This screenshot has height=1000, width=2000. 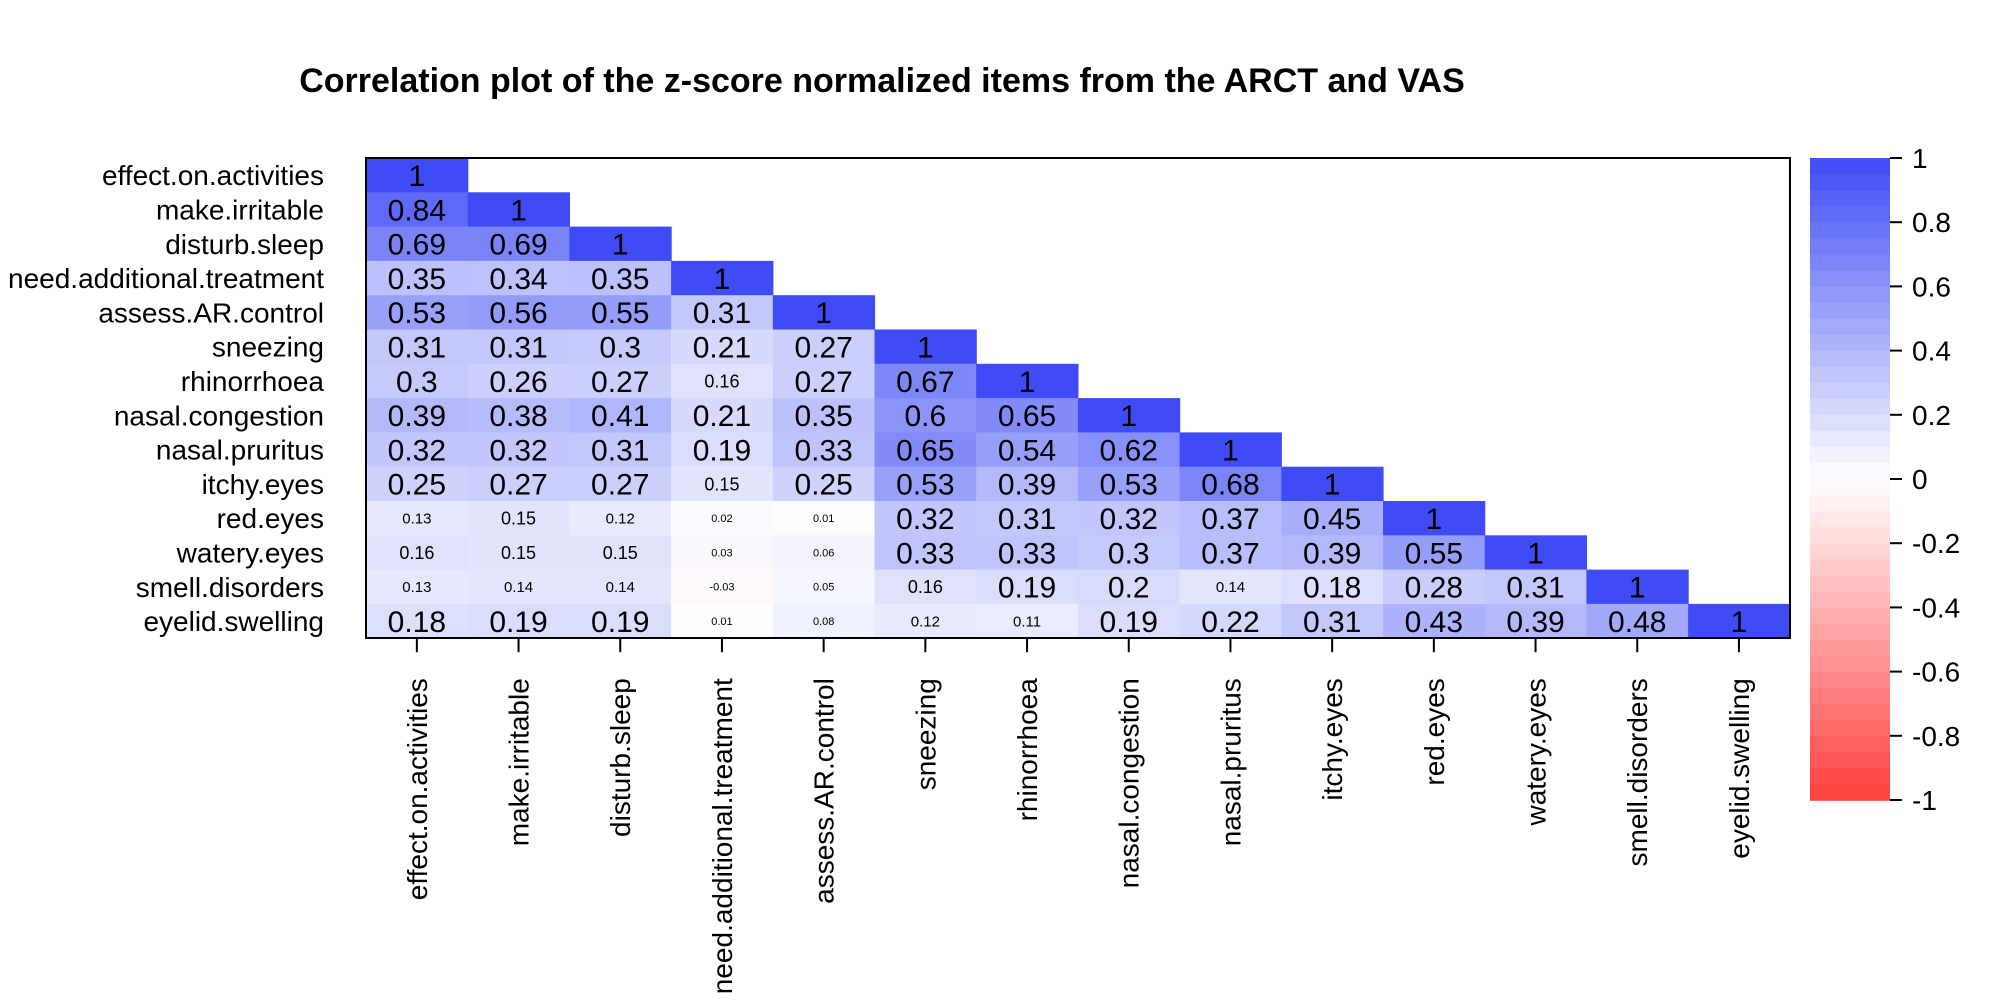 I want to click on cell-value-6-2: 0.27, so click(x=620, y=382).